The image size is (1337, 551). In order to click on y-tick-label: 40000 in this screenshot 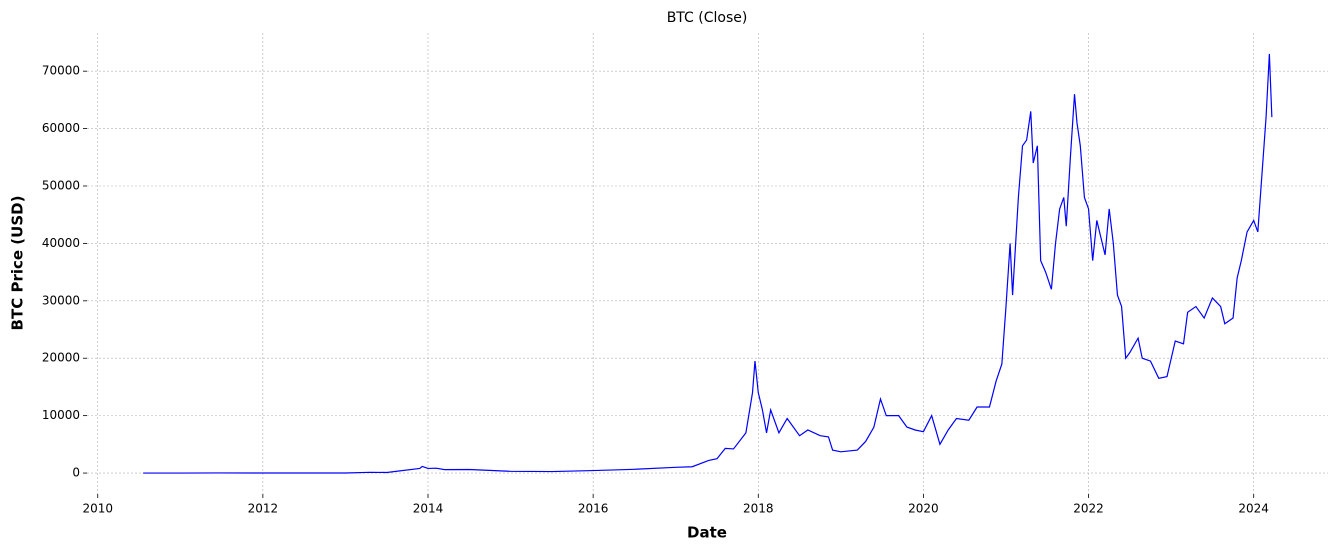, I will do `click(61, 243)`.